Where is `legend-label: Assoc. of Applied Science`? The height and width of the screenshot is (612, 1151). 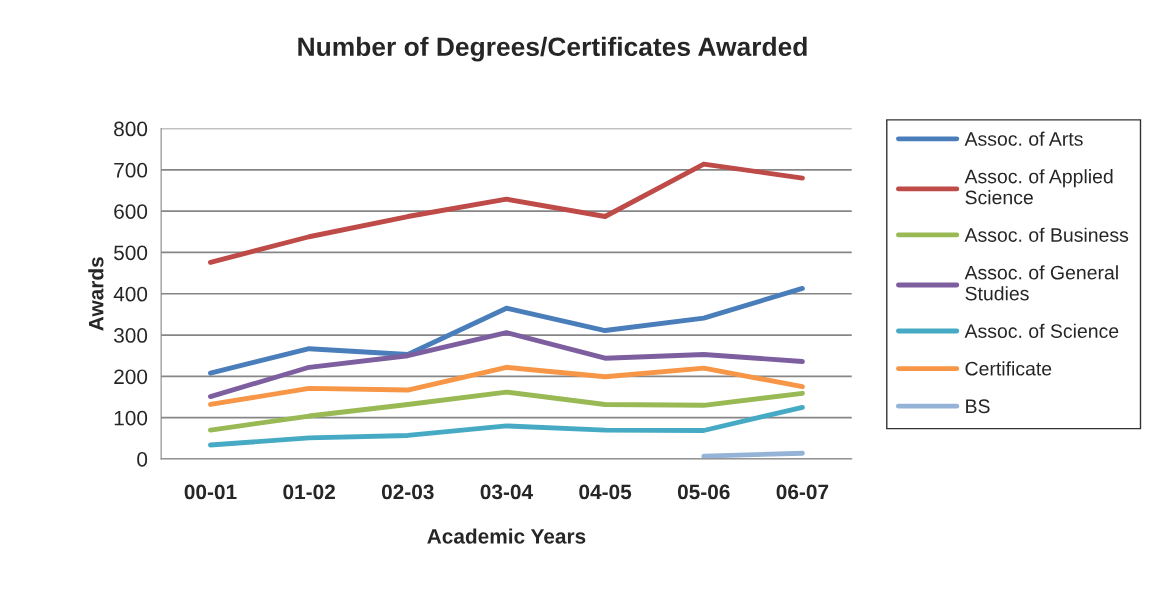
legend-label: Assoc. of Applied Science is located at coordinates (1038, 187).